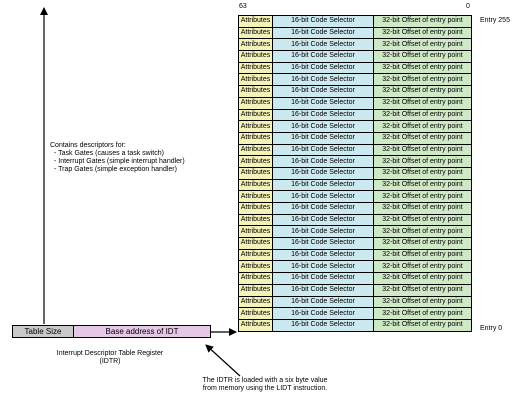 The height and width of the screenshot is (404, 524). I want to click on table-size-field: Table Size, so click(43, 331).